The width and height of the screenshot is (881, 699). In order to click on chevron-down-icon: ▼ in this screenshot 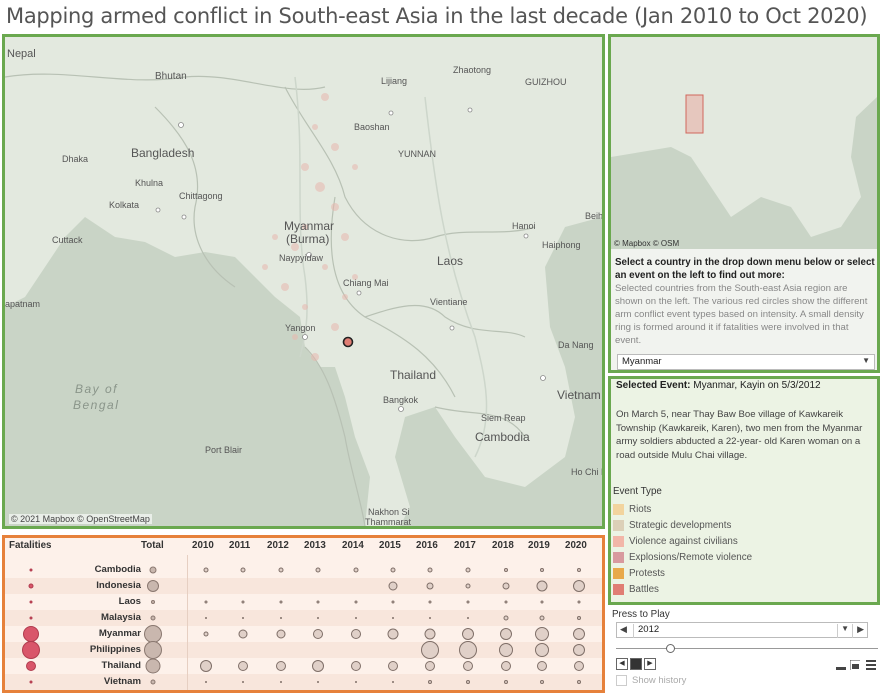, I will do `click(843, 631)`.